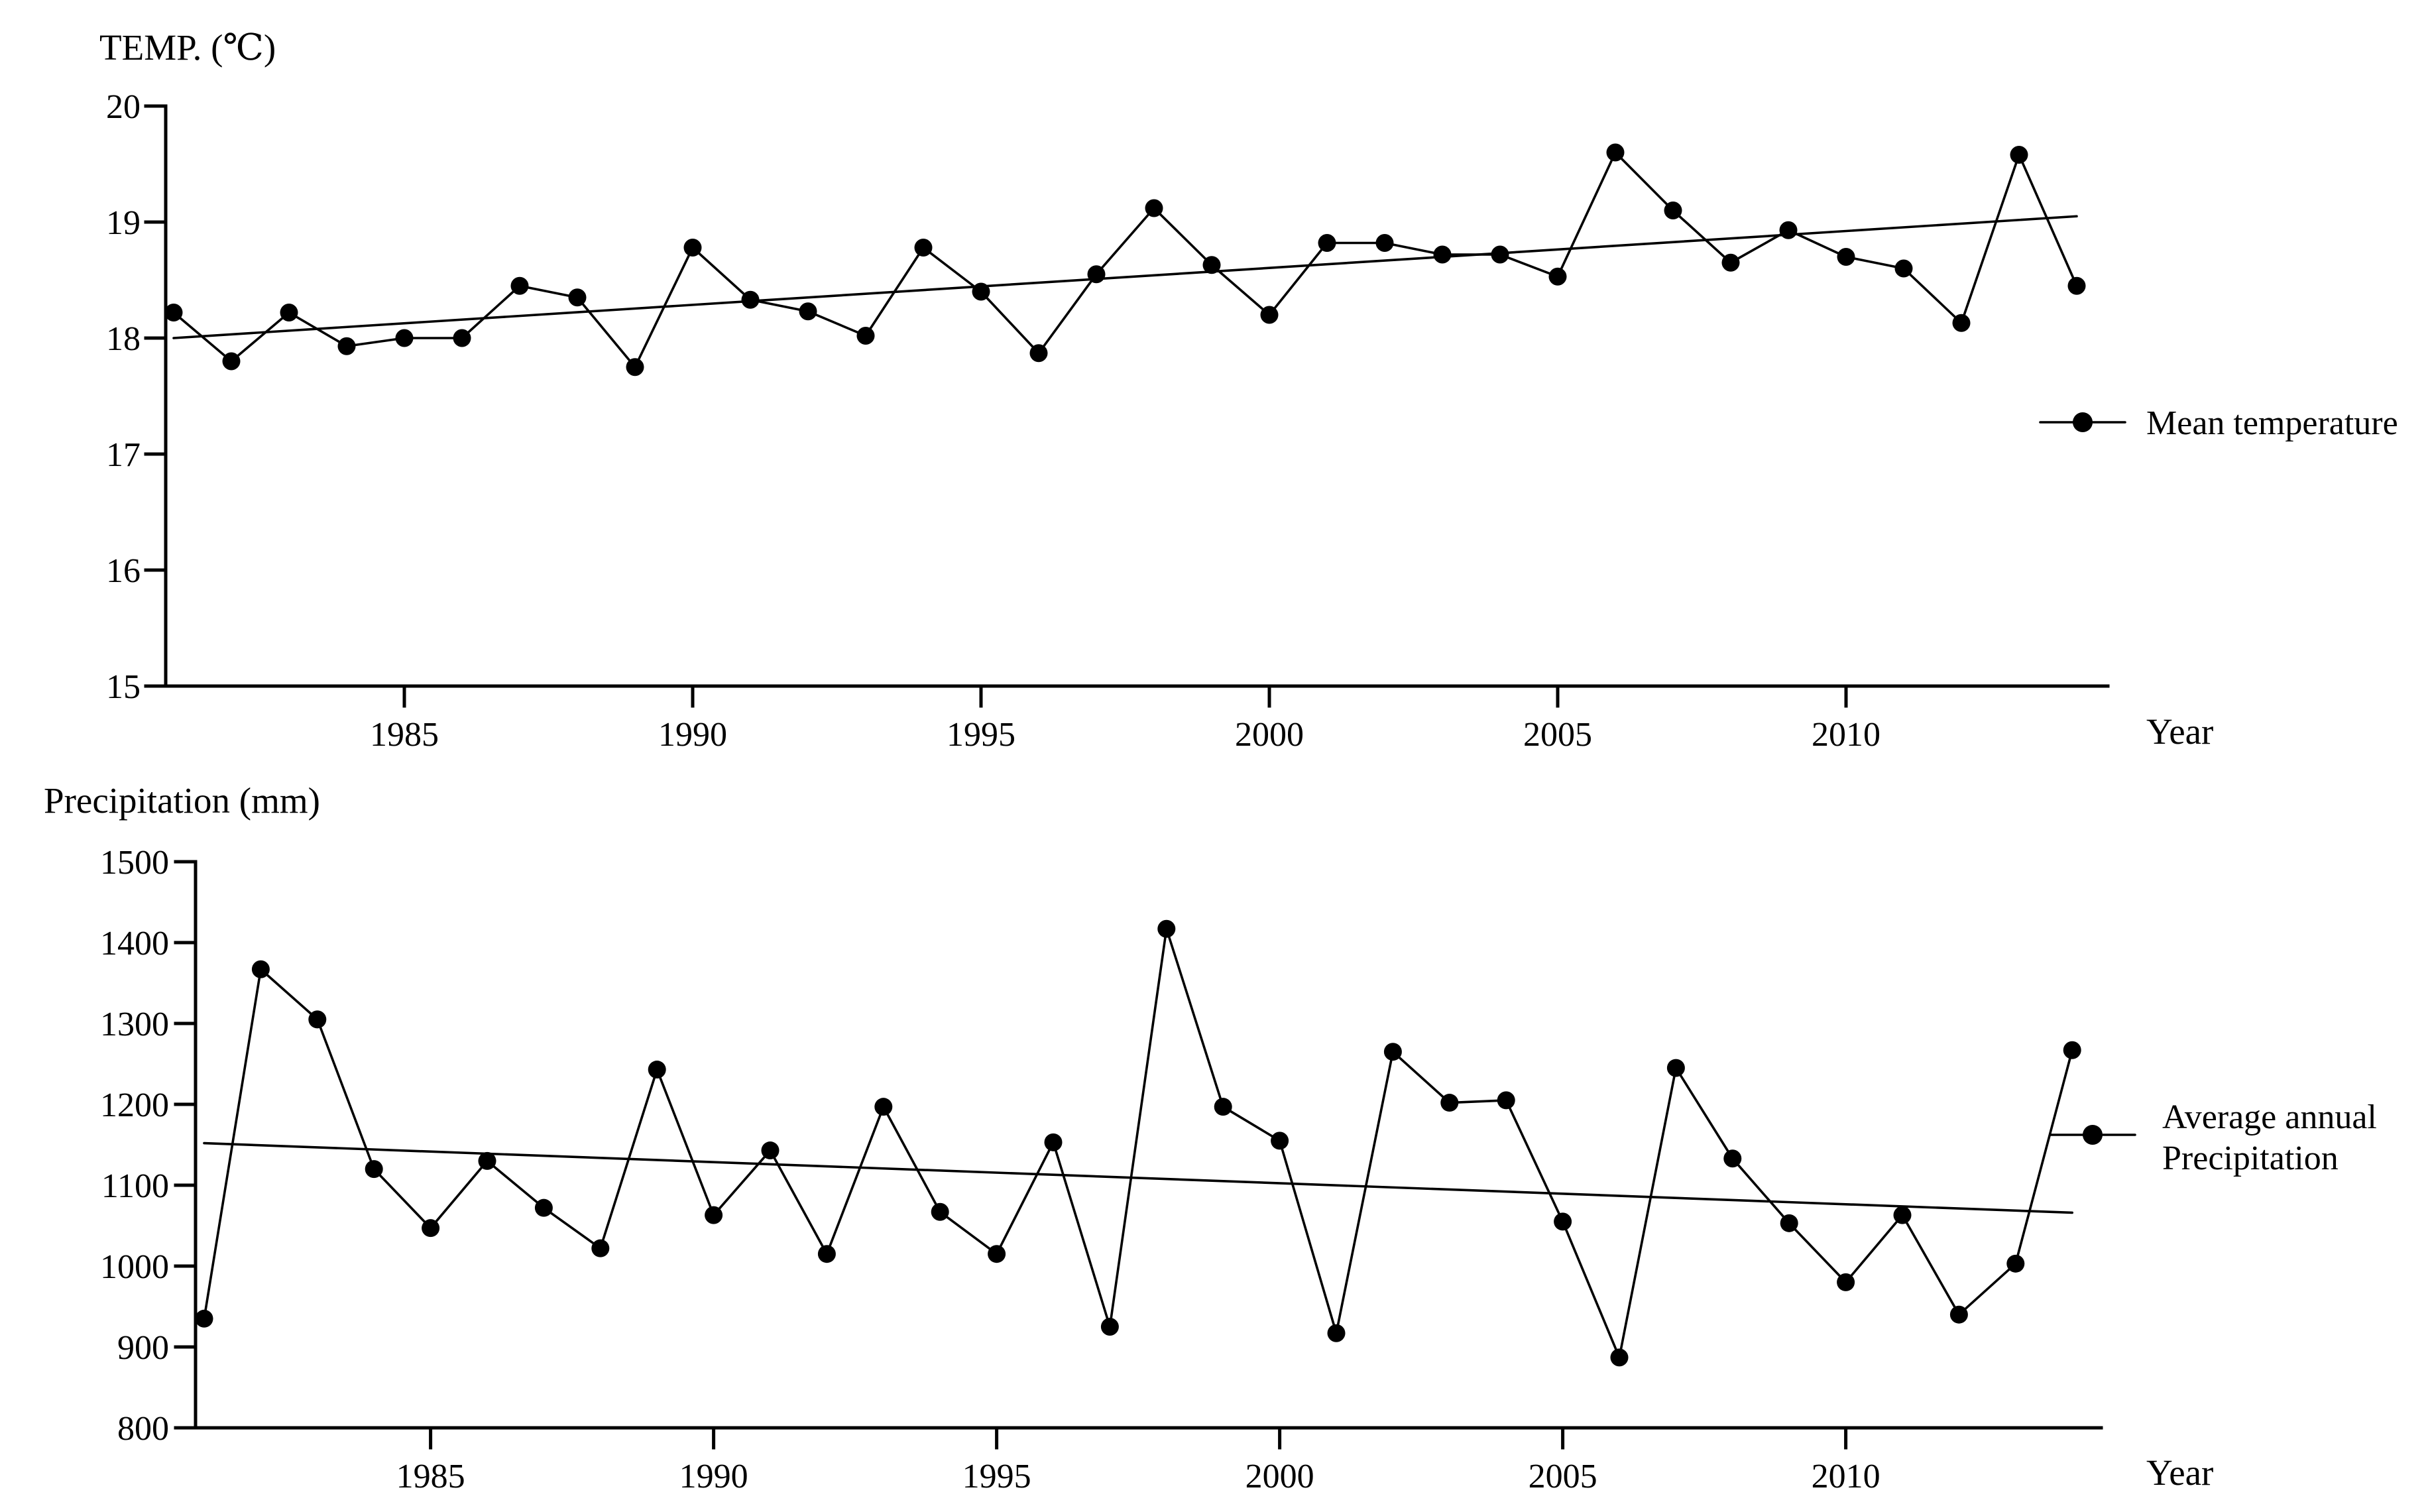 The height and width of the screenshot is (1512, 2430). I want to click on prec-legend-label-line2: Precipitation, so click(2250, 1158).